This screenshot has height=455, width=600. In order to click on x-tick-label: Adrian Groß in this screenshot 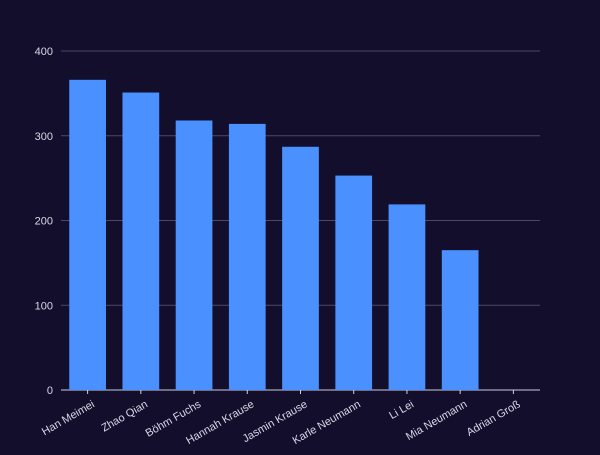, I will do `click(494, 418)`.